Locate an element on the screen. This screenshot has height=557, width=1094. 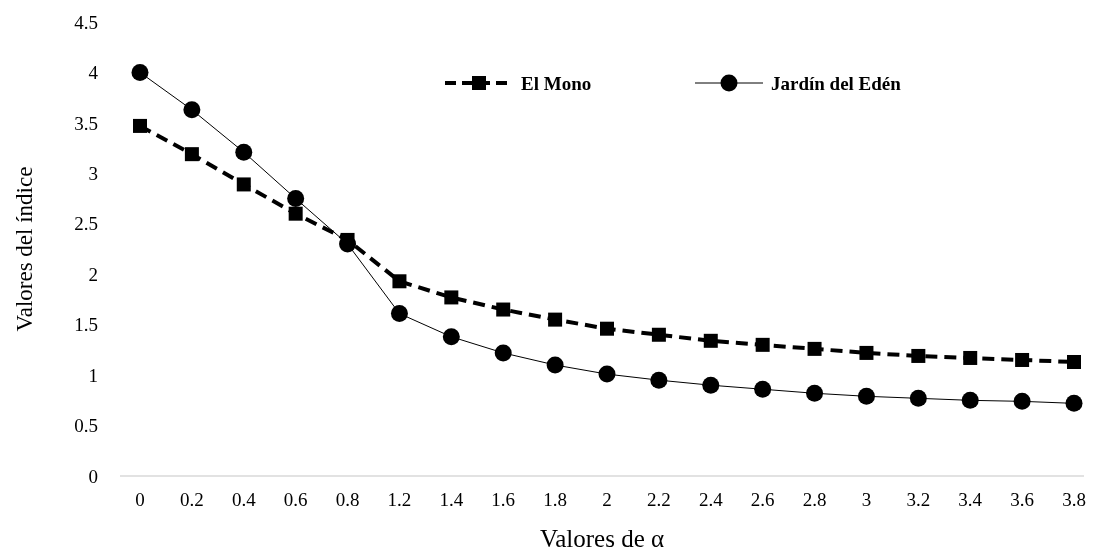
x-tick-label: 2.6 is located at coordinates (762, 499).